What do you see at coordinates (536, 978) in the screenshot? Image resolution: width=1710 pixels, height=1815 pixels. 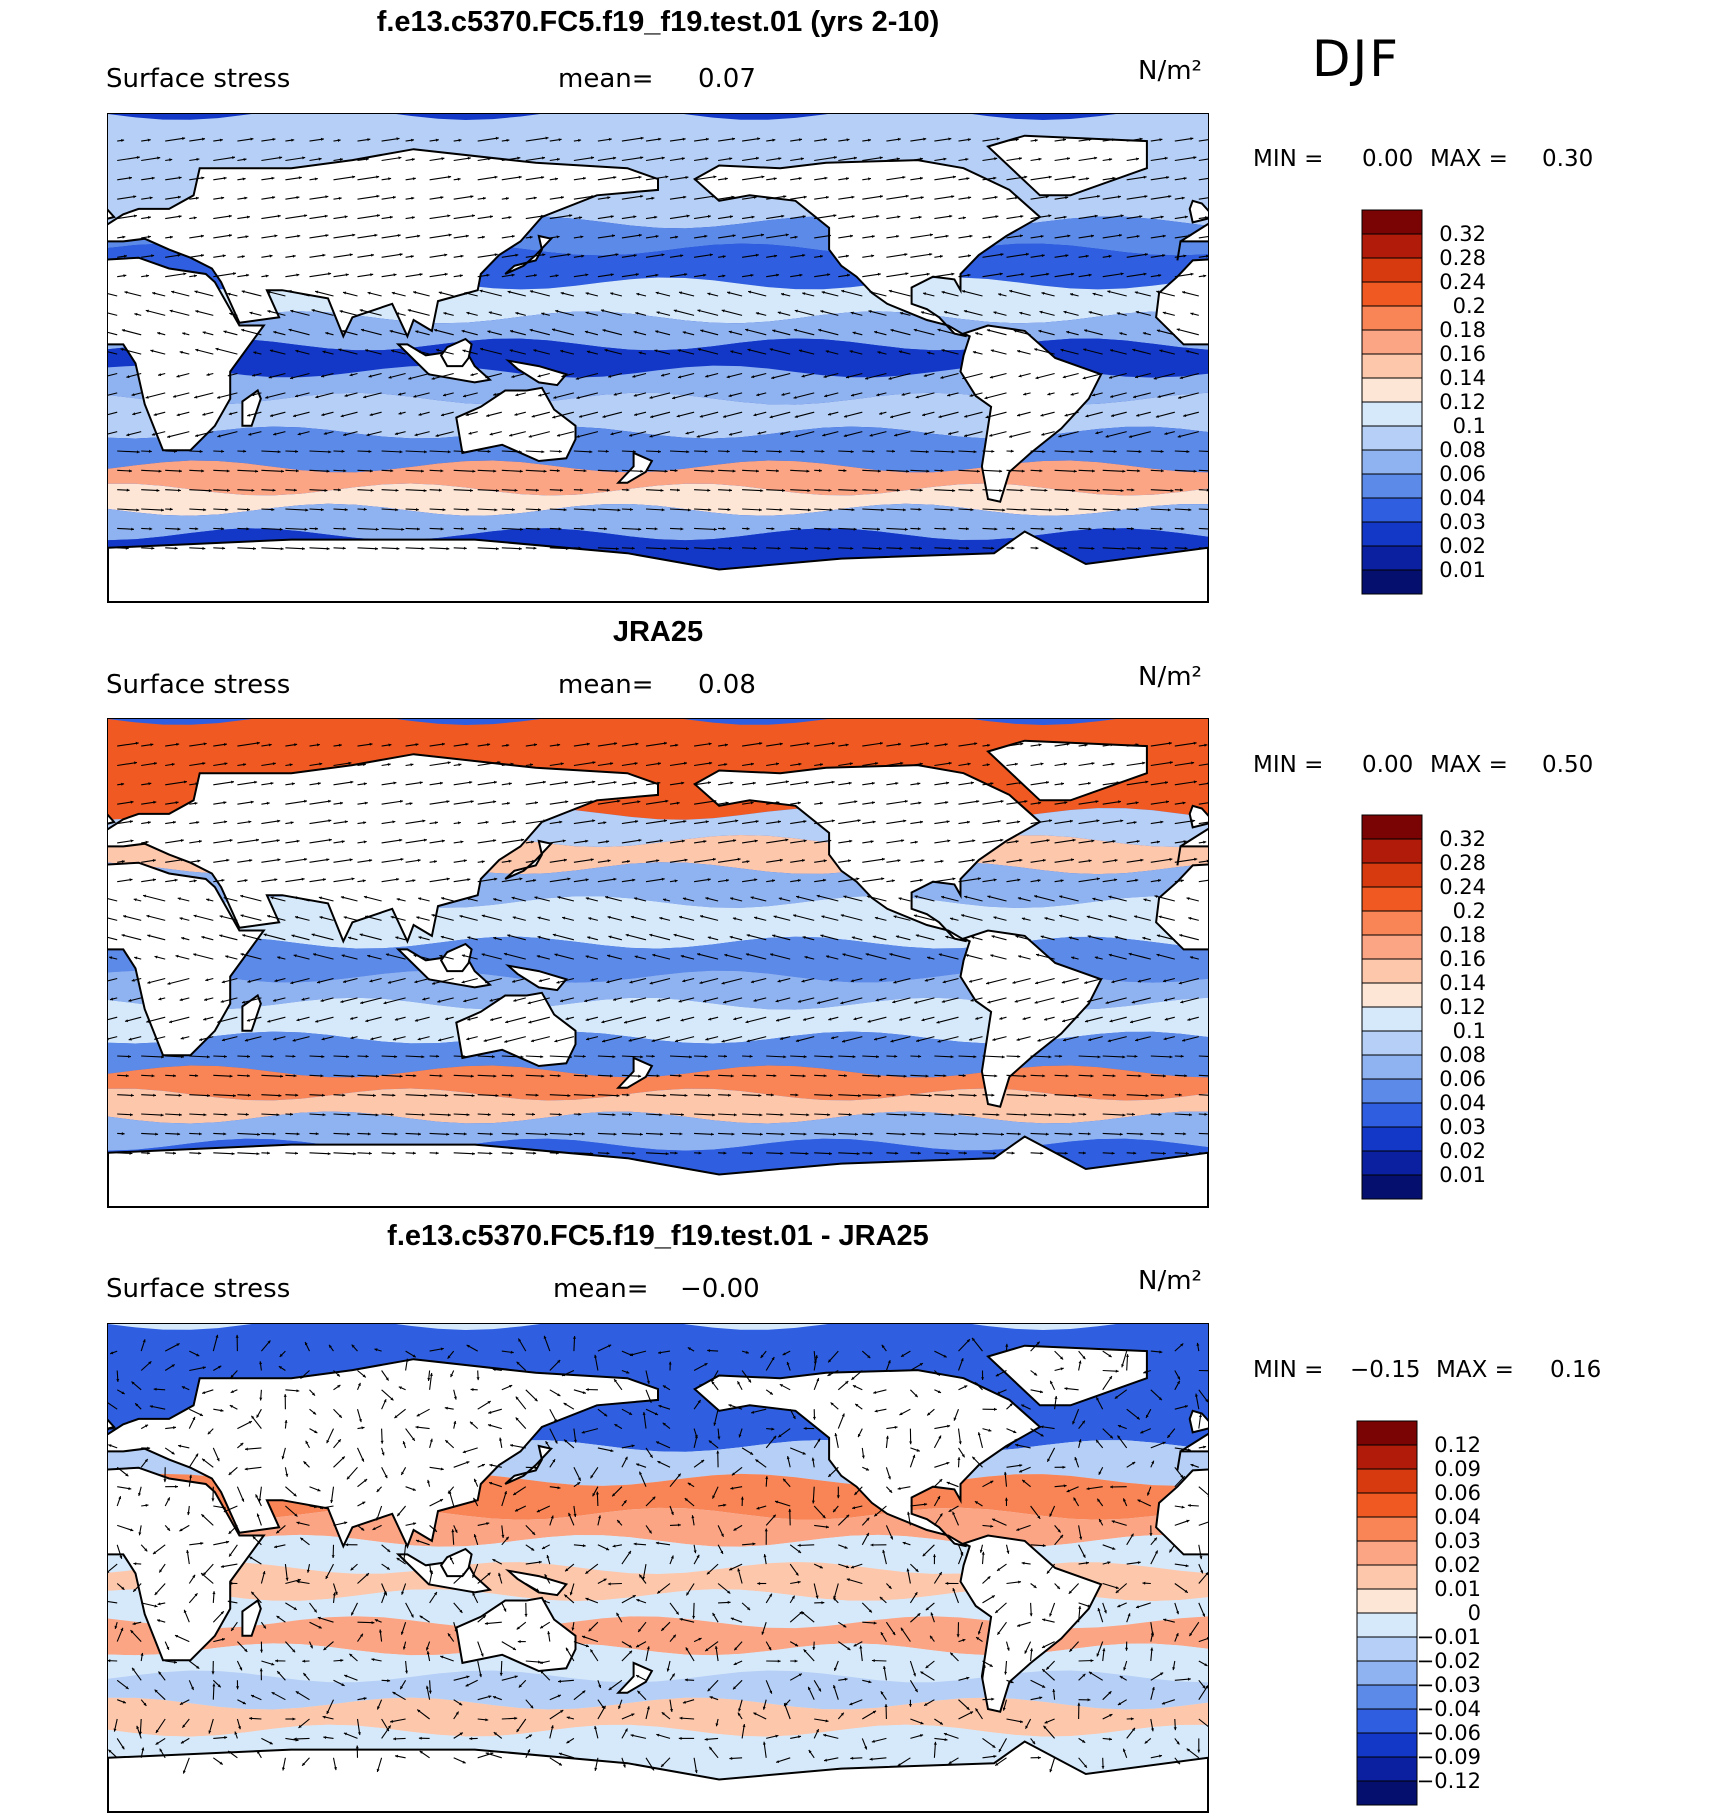 I see `land-png` at bounding box center [536, 978].